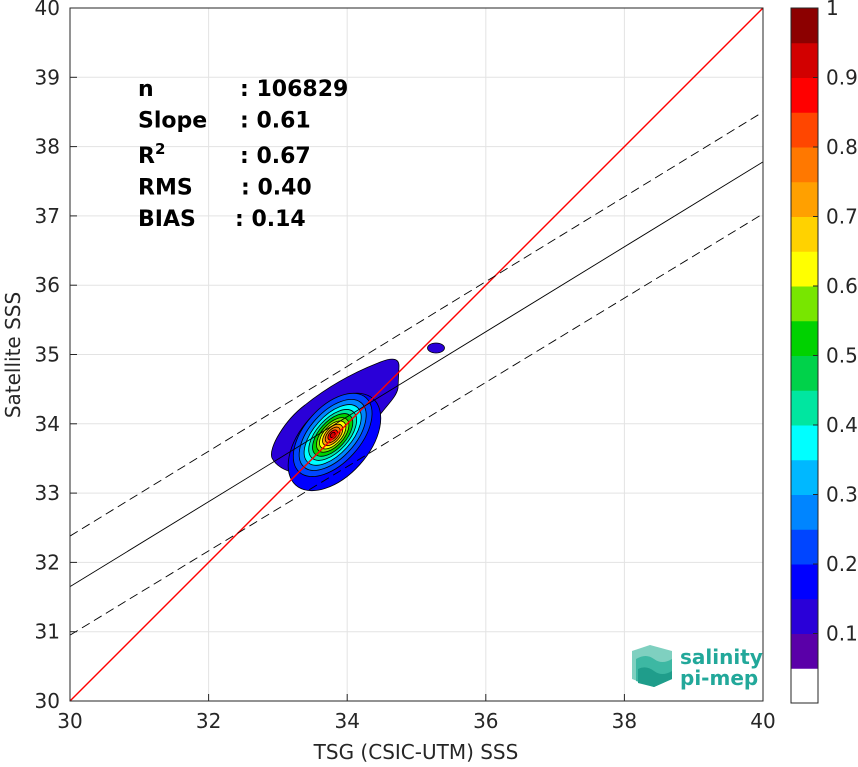 Image resolution: width=858 pixels, height=767 pixels. I want to click on stat-value: : 0.67, so click(275, 156).